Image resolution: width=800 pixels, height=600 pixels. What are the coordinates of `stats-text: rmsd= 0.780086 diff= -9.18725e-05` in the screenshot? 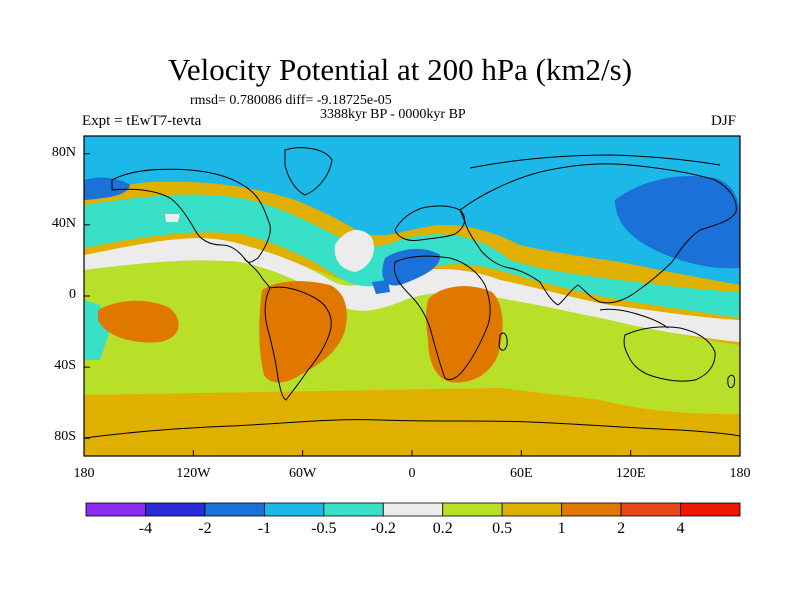 It's located at (291, 100).